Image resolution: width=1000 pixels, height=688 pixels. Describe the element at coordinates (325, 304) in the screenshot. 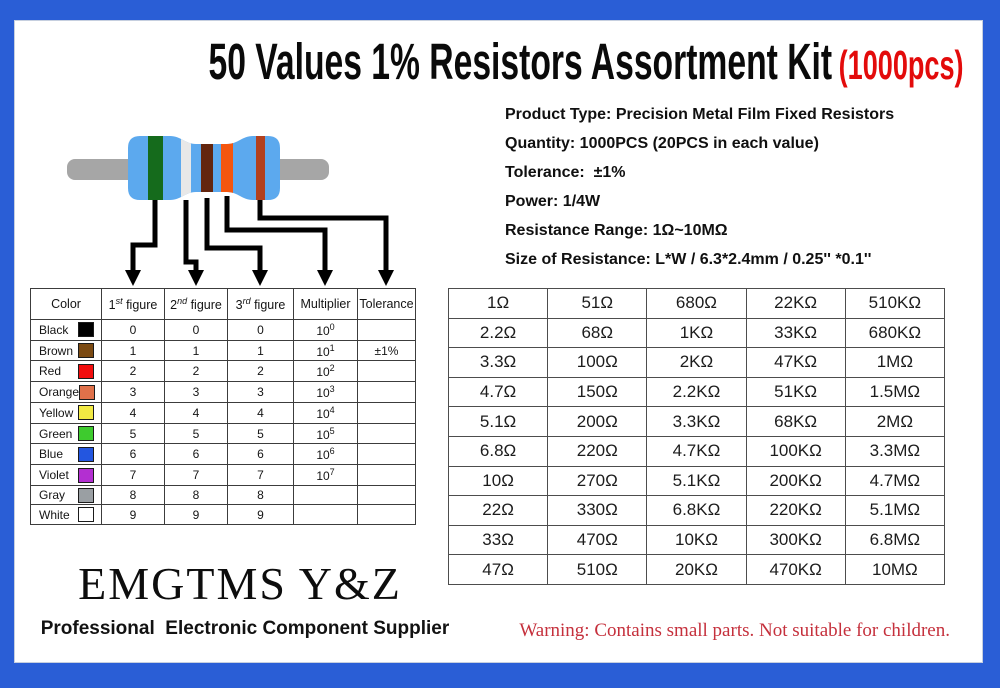

I see `color-table-header: Multiplier` at that location.